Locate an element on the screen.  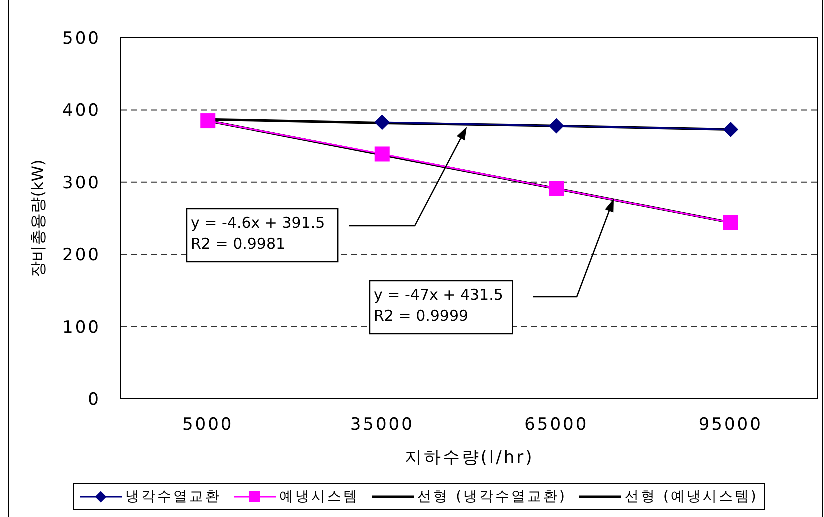
legend-label: 선형 (냉각수열교환) is located at coordinates (492, 497).